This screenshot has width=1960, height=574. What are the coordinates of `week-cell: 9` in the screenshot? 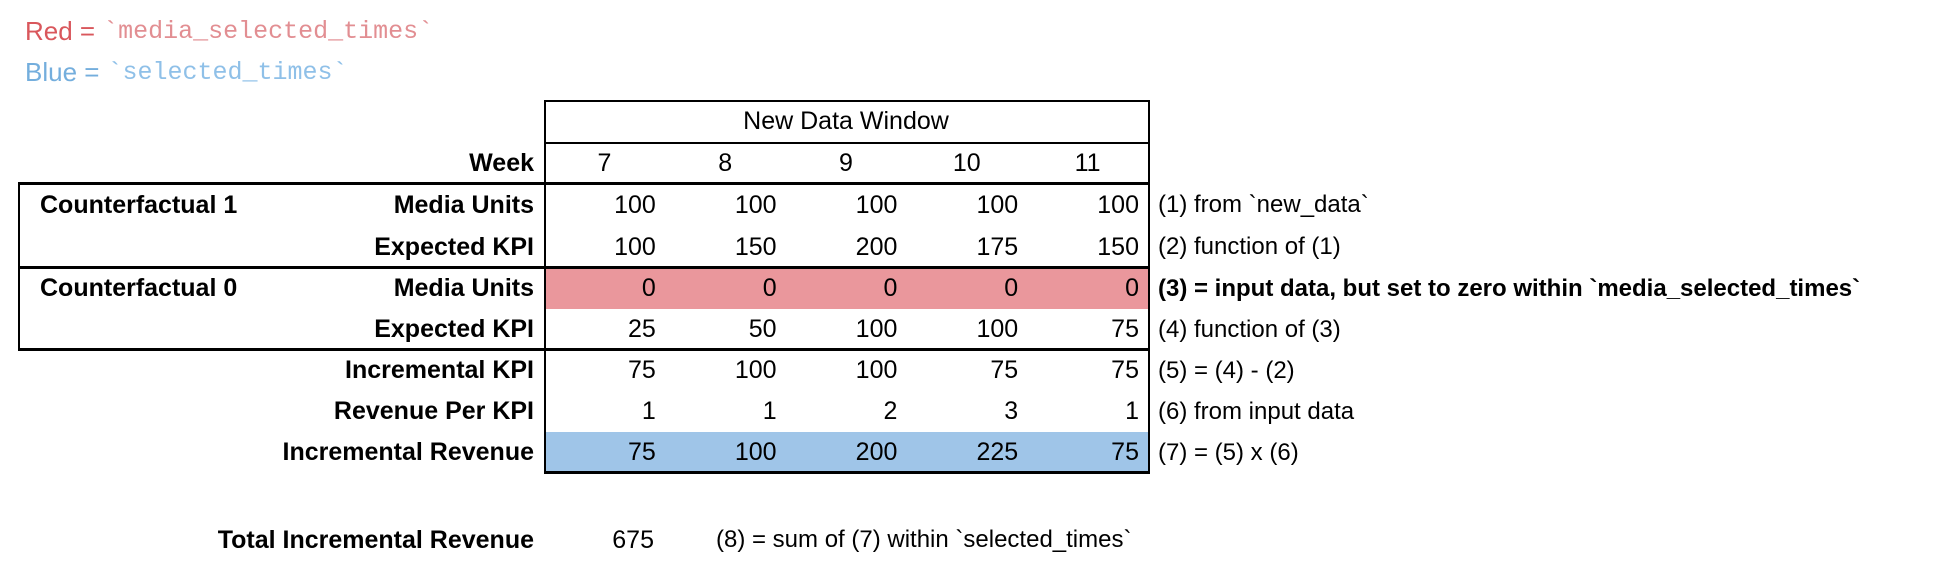 It's located at (846, 162).